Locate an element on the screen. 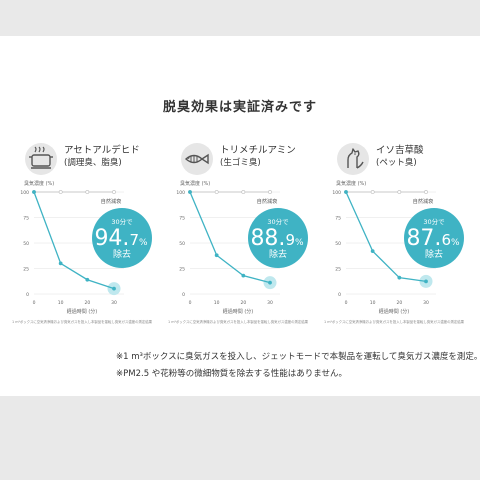  panel-header: トリメチルアミン (生ゴミ臭) is located at coordinates (243, 158).